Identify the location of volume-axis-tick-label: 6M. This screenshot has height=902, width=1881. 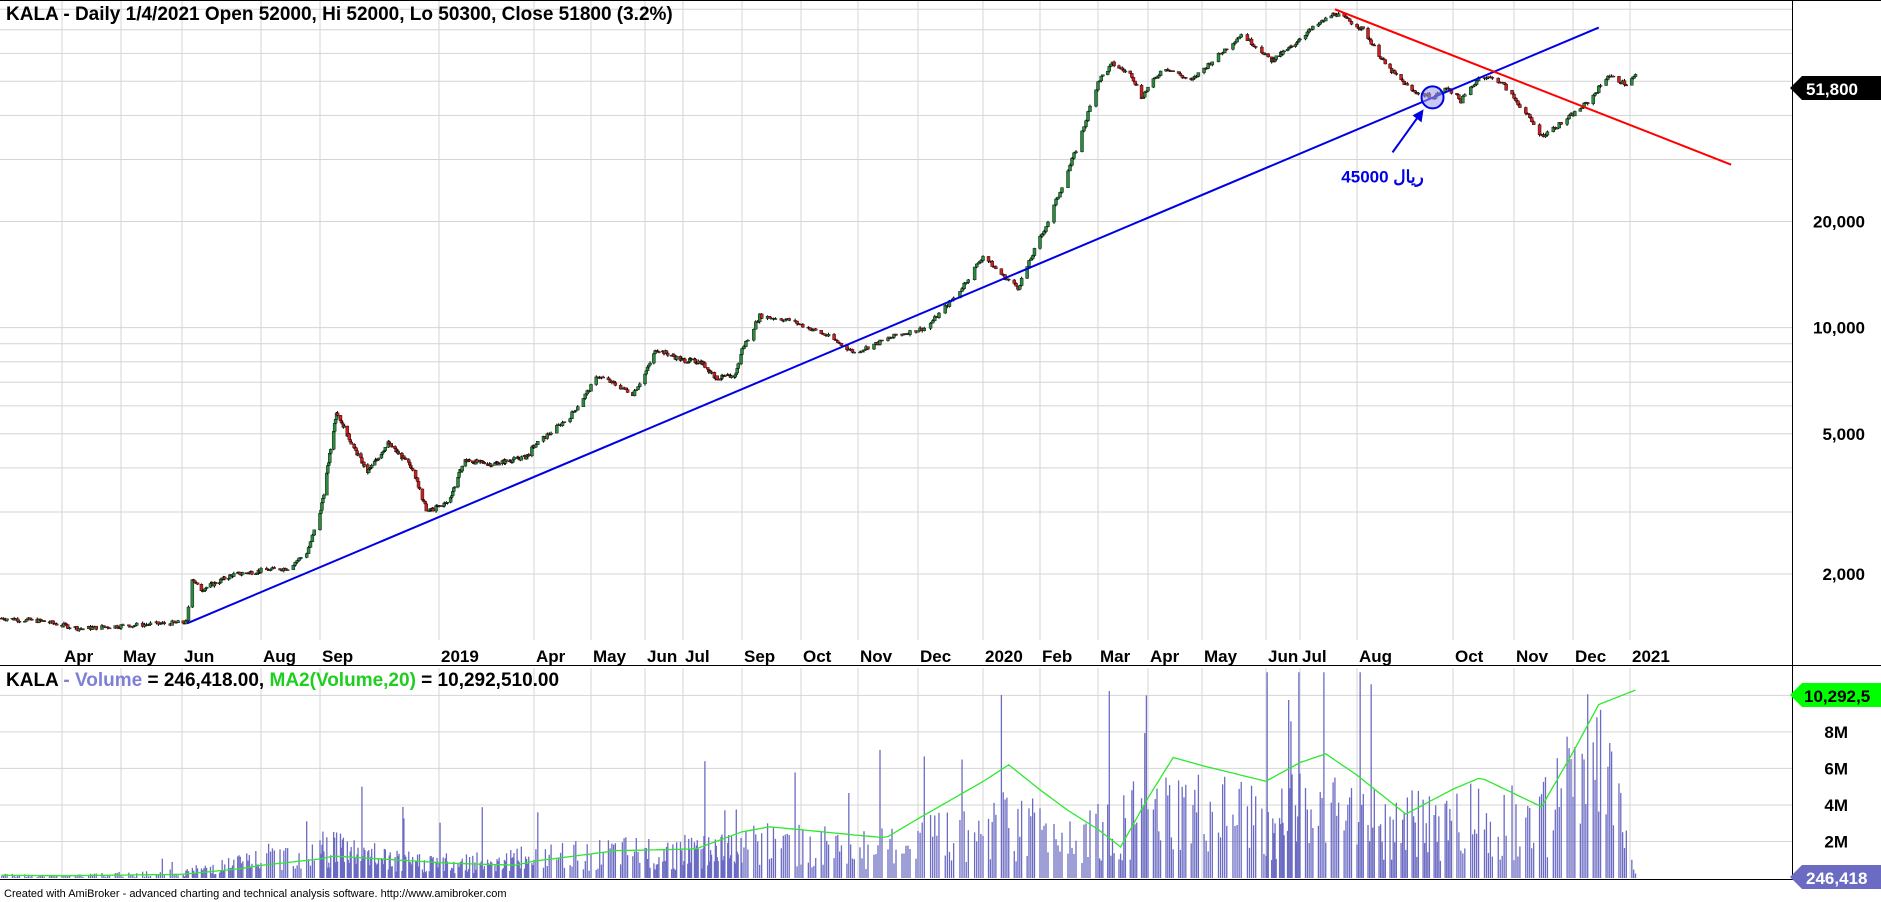
(1836, 768).